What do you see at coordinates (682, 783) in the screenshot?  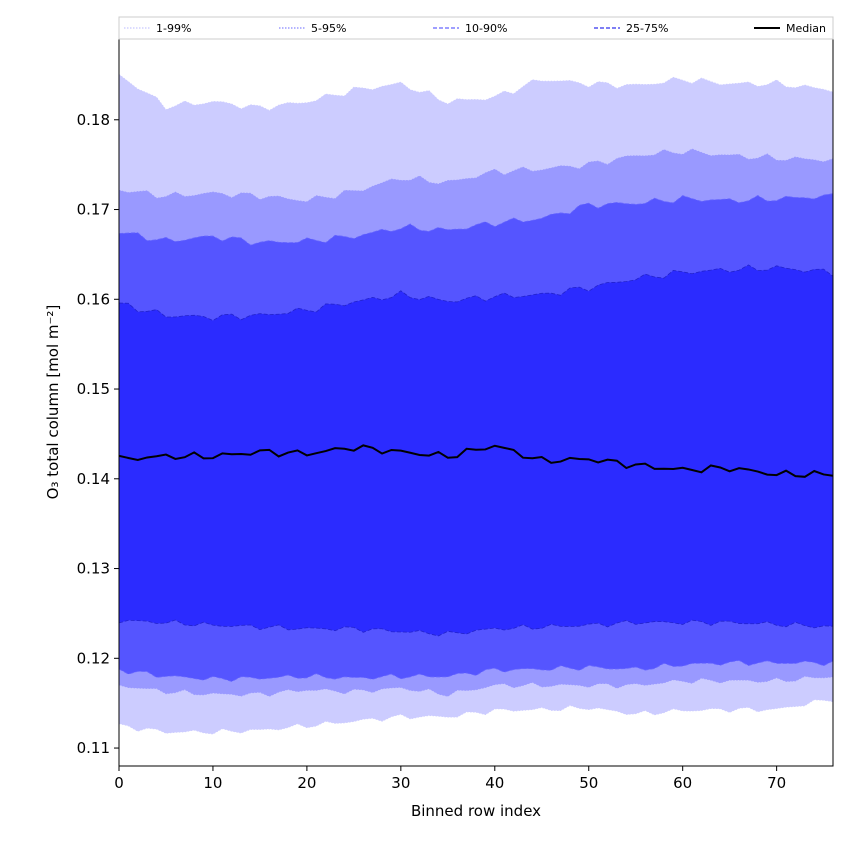 I see `x-tick-label: 60` at bounding box center [682, 783].